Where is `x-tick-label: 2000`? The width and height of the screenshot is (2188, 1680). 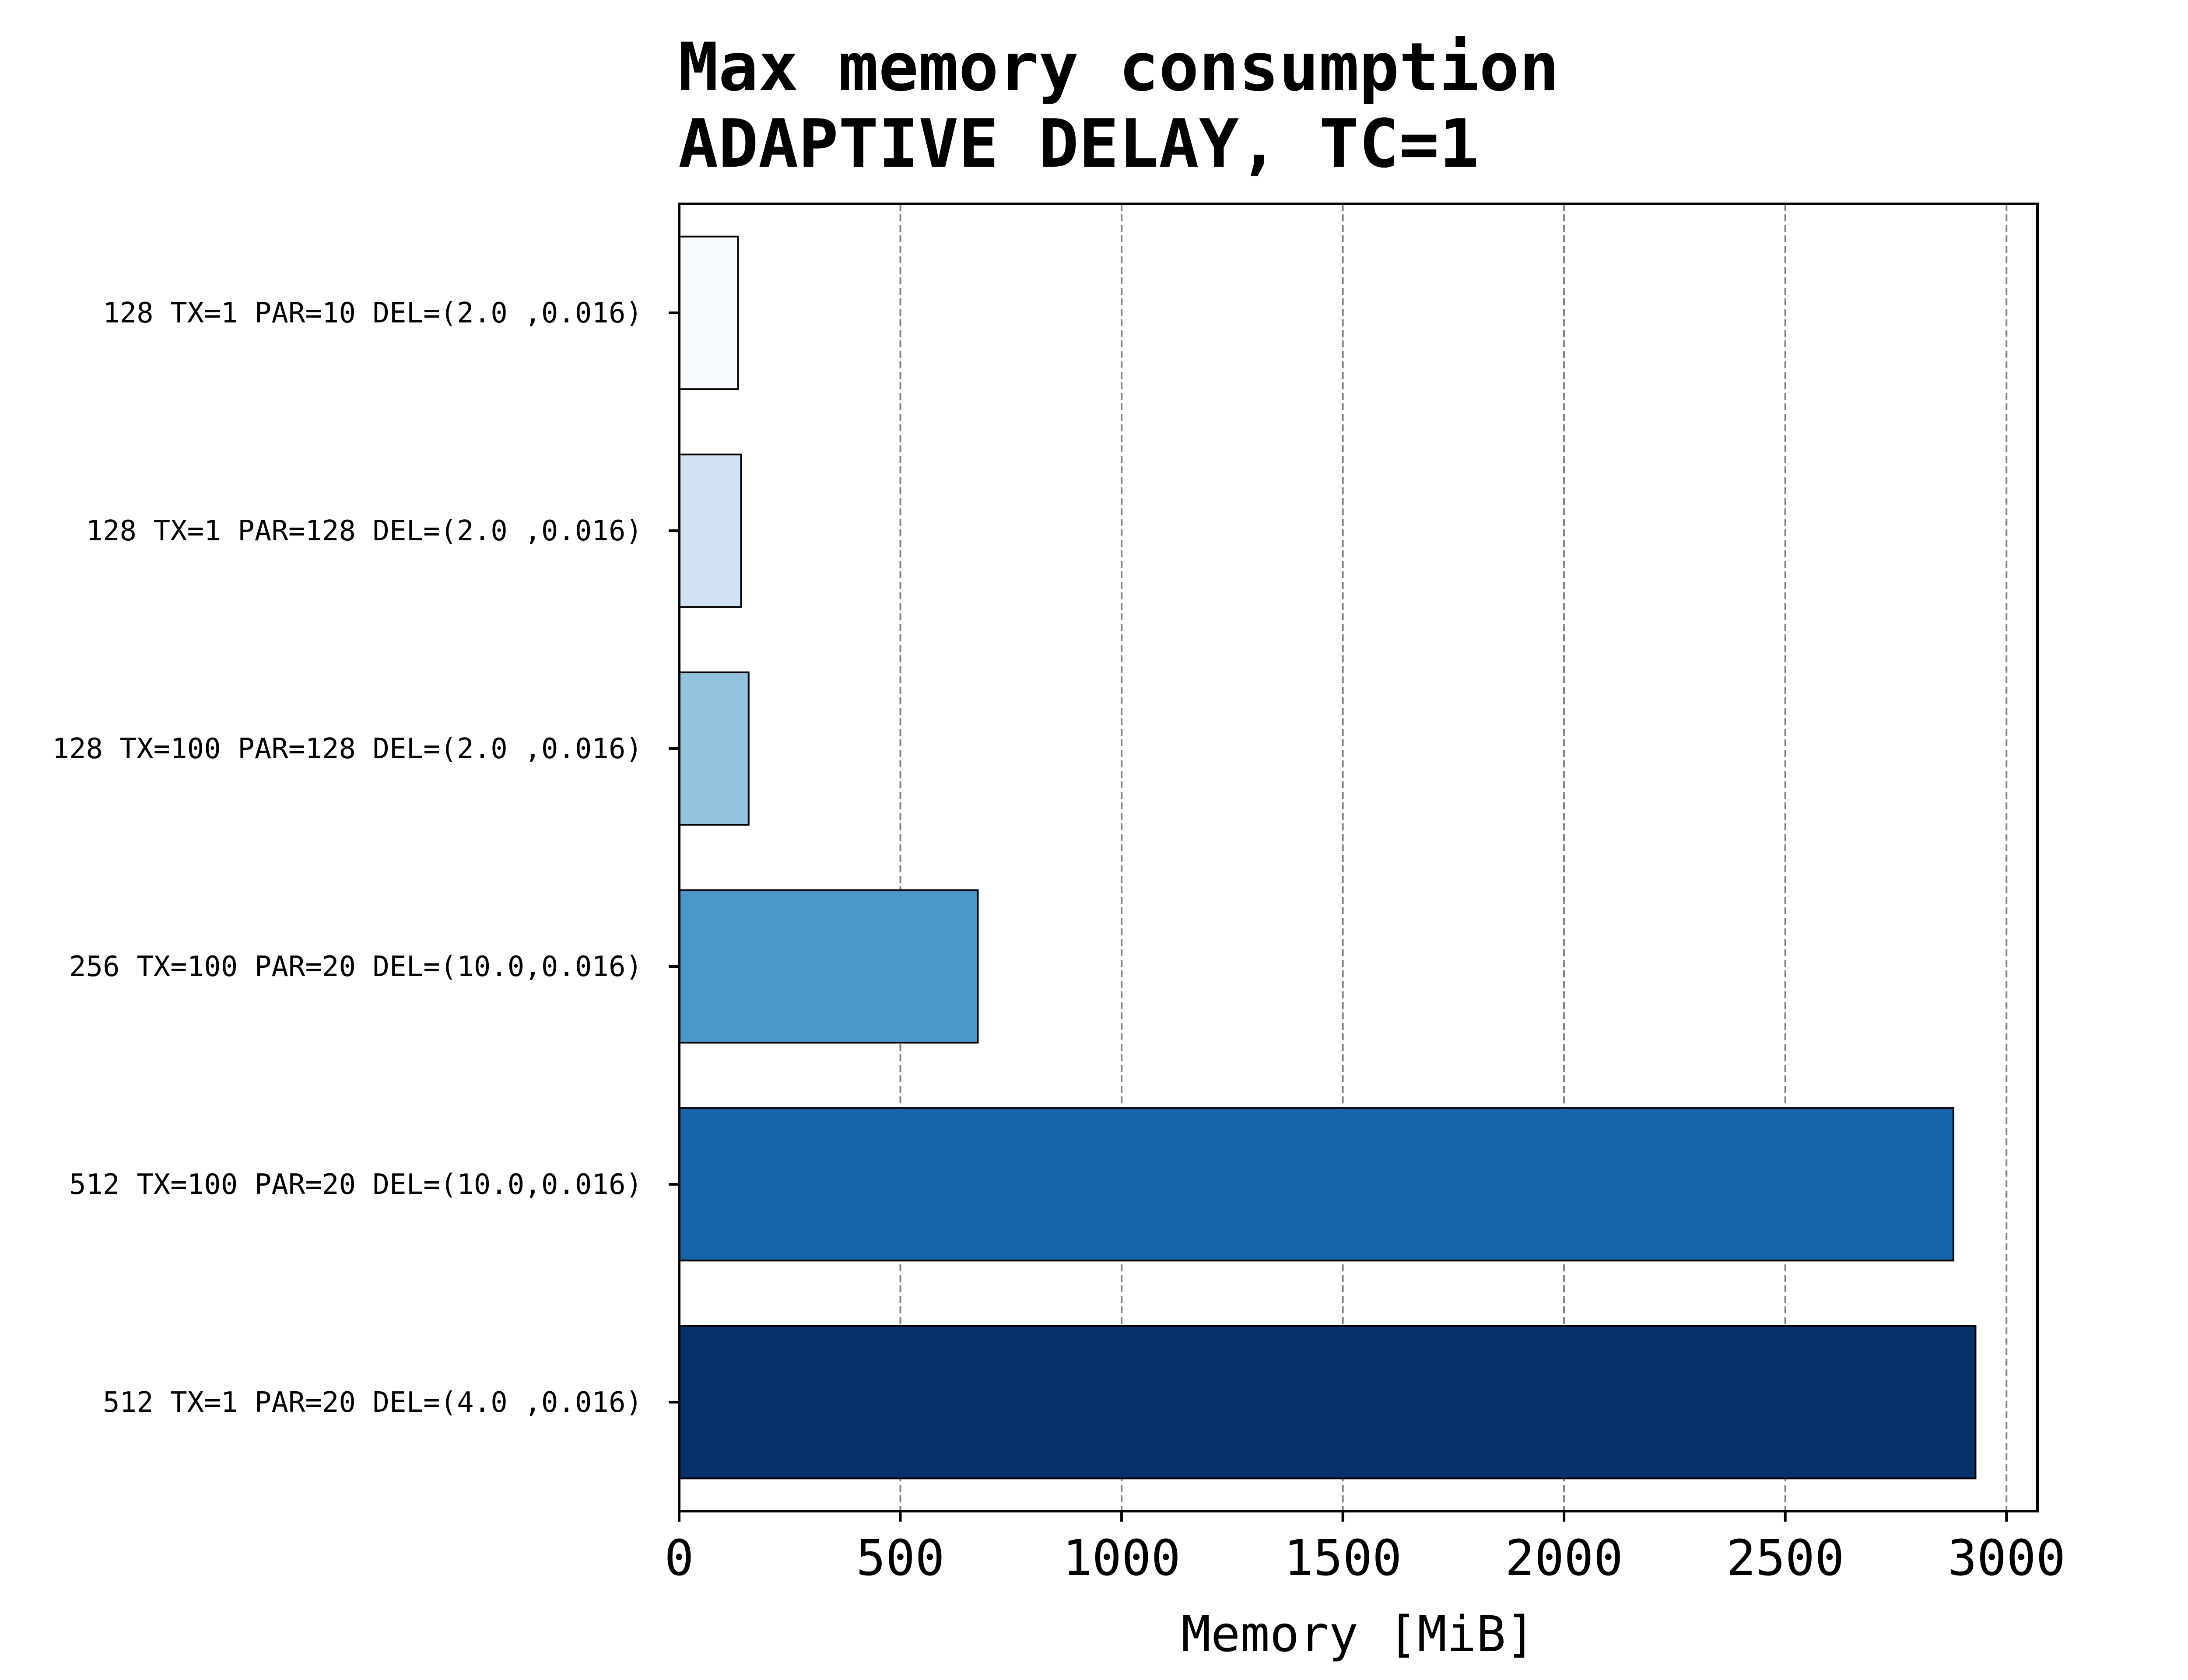
x-tick-label: 2000 is located at coordinates (1564, 1558).